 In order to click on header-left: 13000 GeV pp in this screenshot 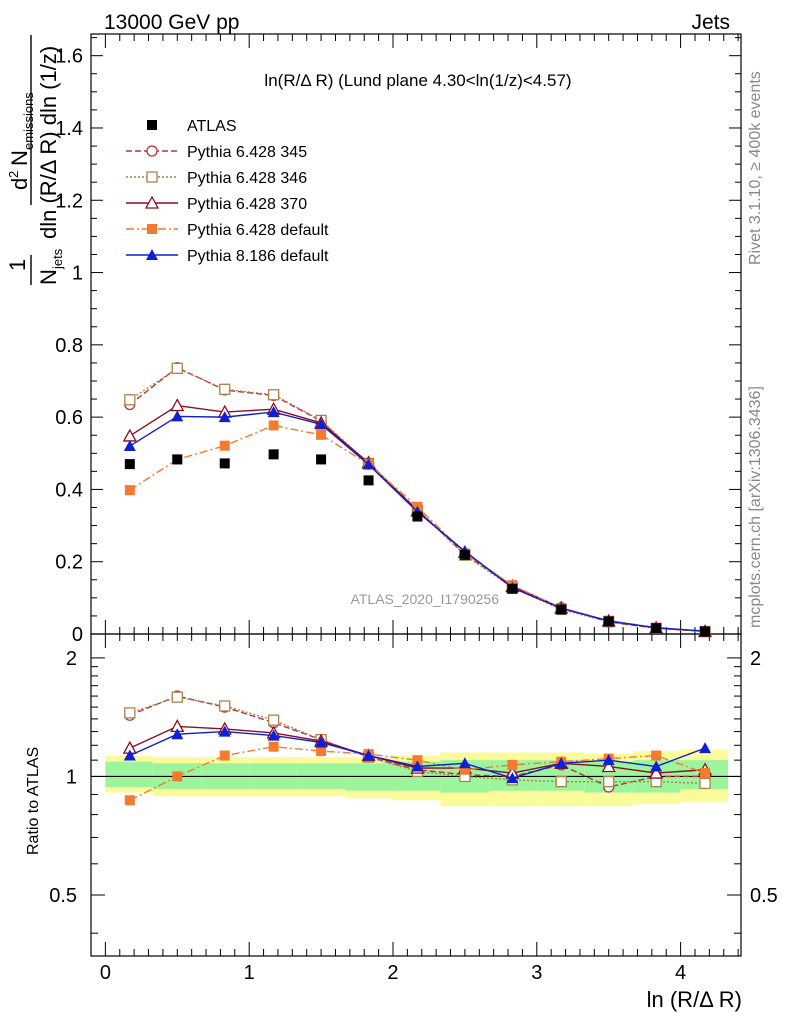, I will do `click(171, 22)`.